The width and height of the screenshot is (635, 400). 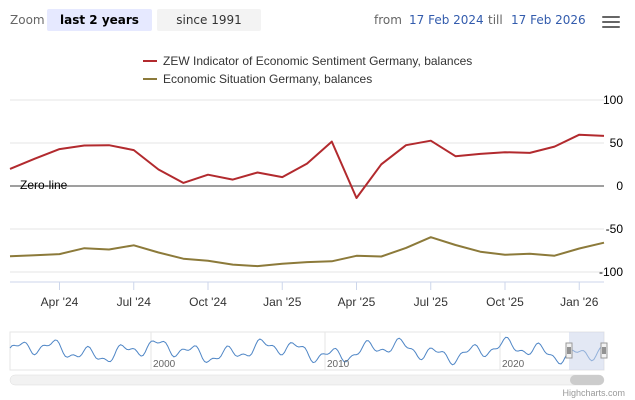 I want to click on navigator-label-2020: 2020, so click(x=513, y=364).